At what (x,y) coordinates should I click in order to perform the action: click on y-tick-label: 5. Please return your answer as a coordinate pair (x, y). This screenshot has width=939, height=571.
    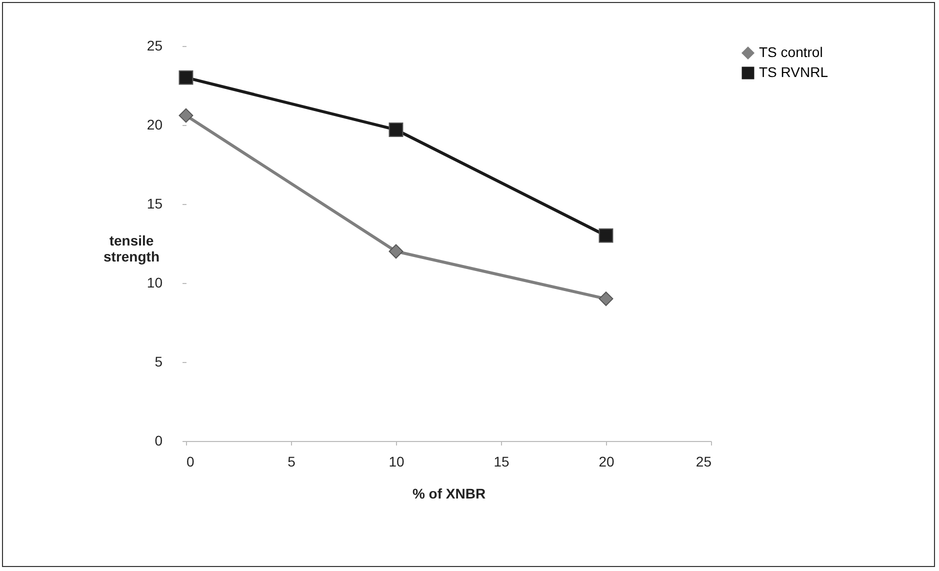
    Looking at the image, I should click on (158, 362).